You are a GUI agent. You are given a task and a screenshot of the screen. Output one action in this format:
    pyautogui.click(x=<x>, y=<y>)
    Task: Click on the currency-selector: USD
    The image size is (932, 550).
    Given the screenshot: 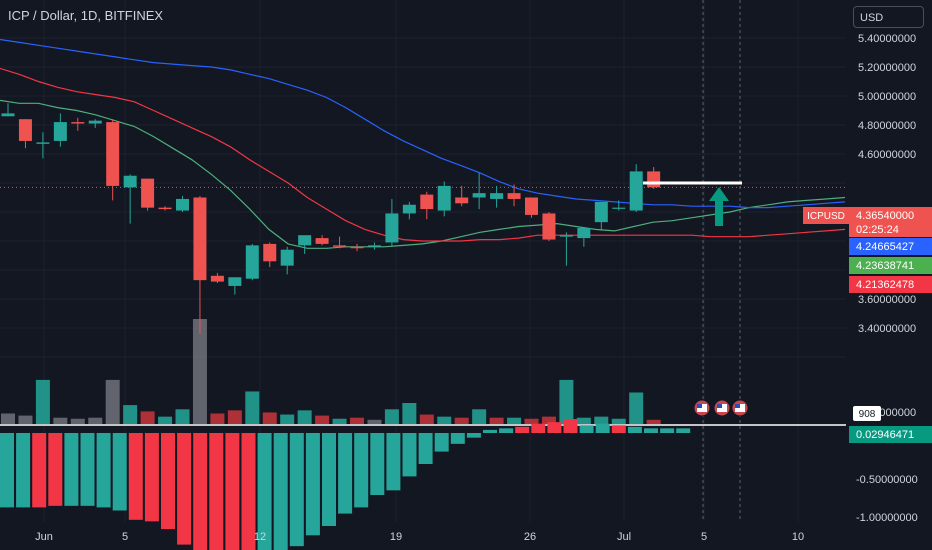 What is the action you would take?
    pyautogui.click(x=888, y=17)
    